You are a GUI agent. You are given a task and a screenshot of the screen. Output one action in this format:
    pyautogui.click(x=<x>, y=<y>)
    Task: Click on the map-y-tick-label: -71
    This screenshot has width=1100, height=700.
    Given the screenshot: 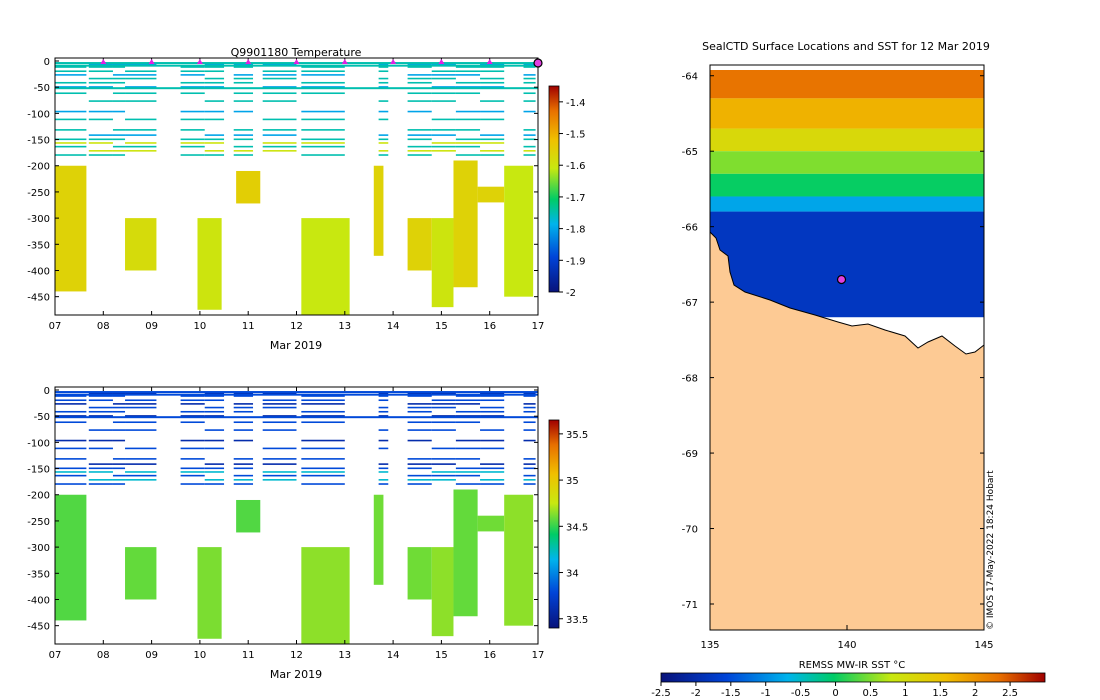 What is the action you would take?
    pyautogui.click(x=690, y=605)
    